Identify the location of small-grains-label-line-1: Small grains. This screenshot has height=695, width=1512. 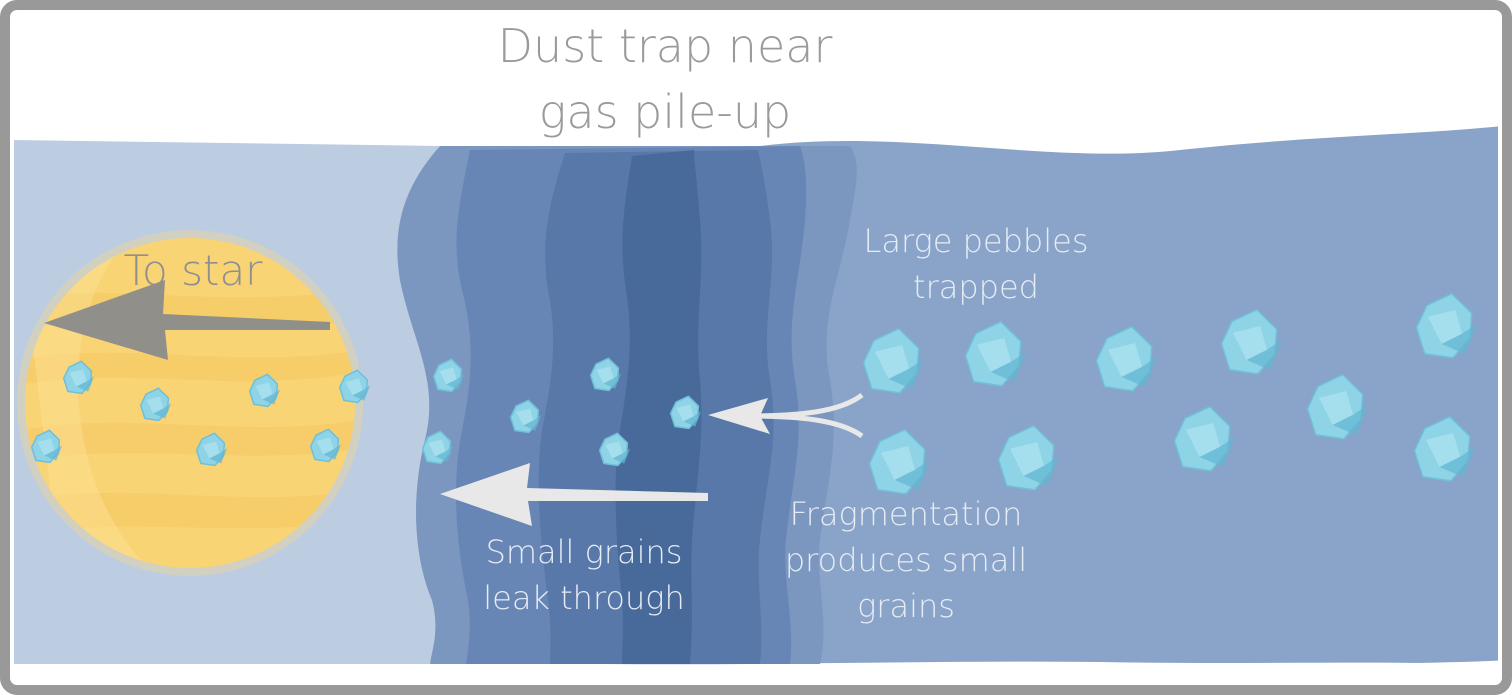
(584, 552).